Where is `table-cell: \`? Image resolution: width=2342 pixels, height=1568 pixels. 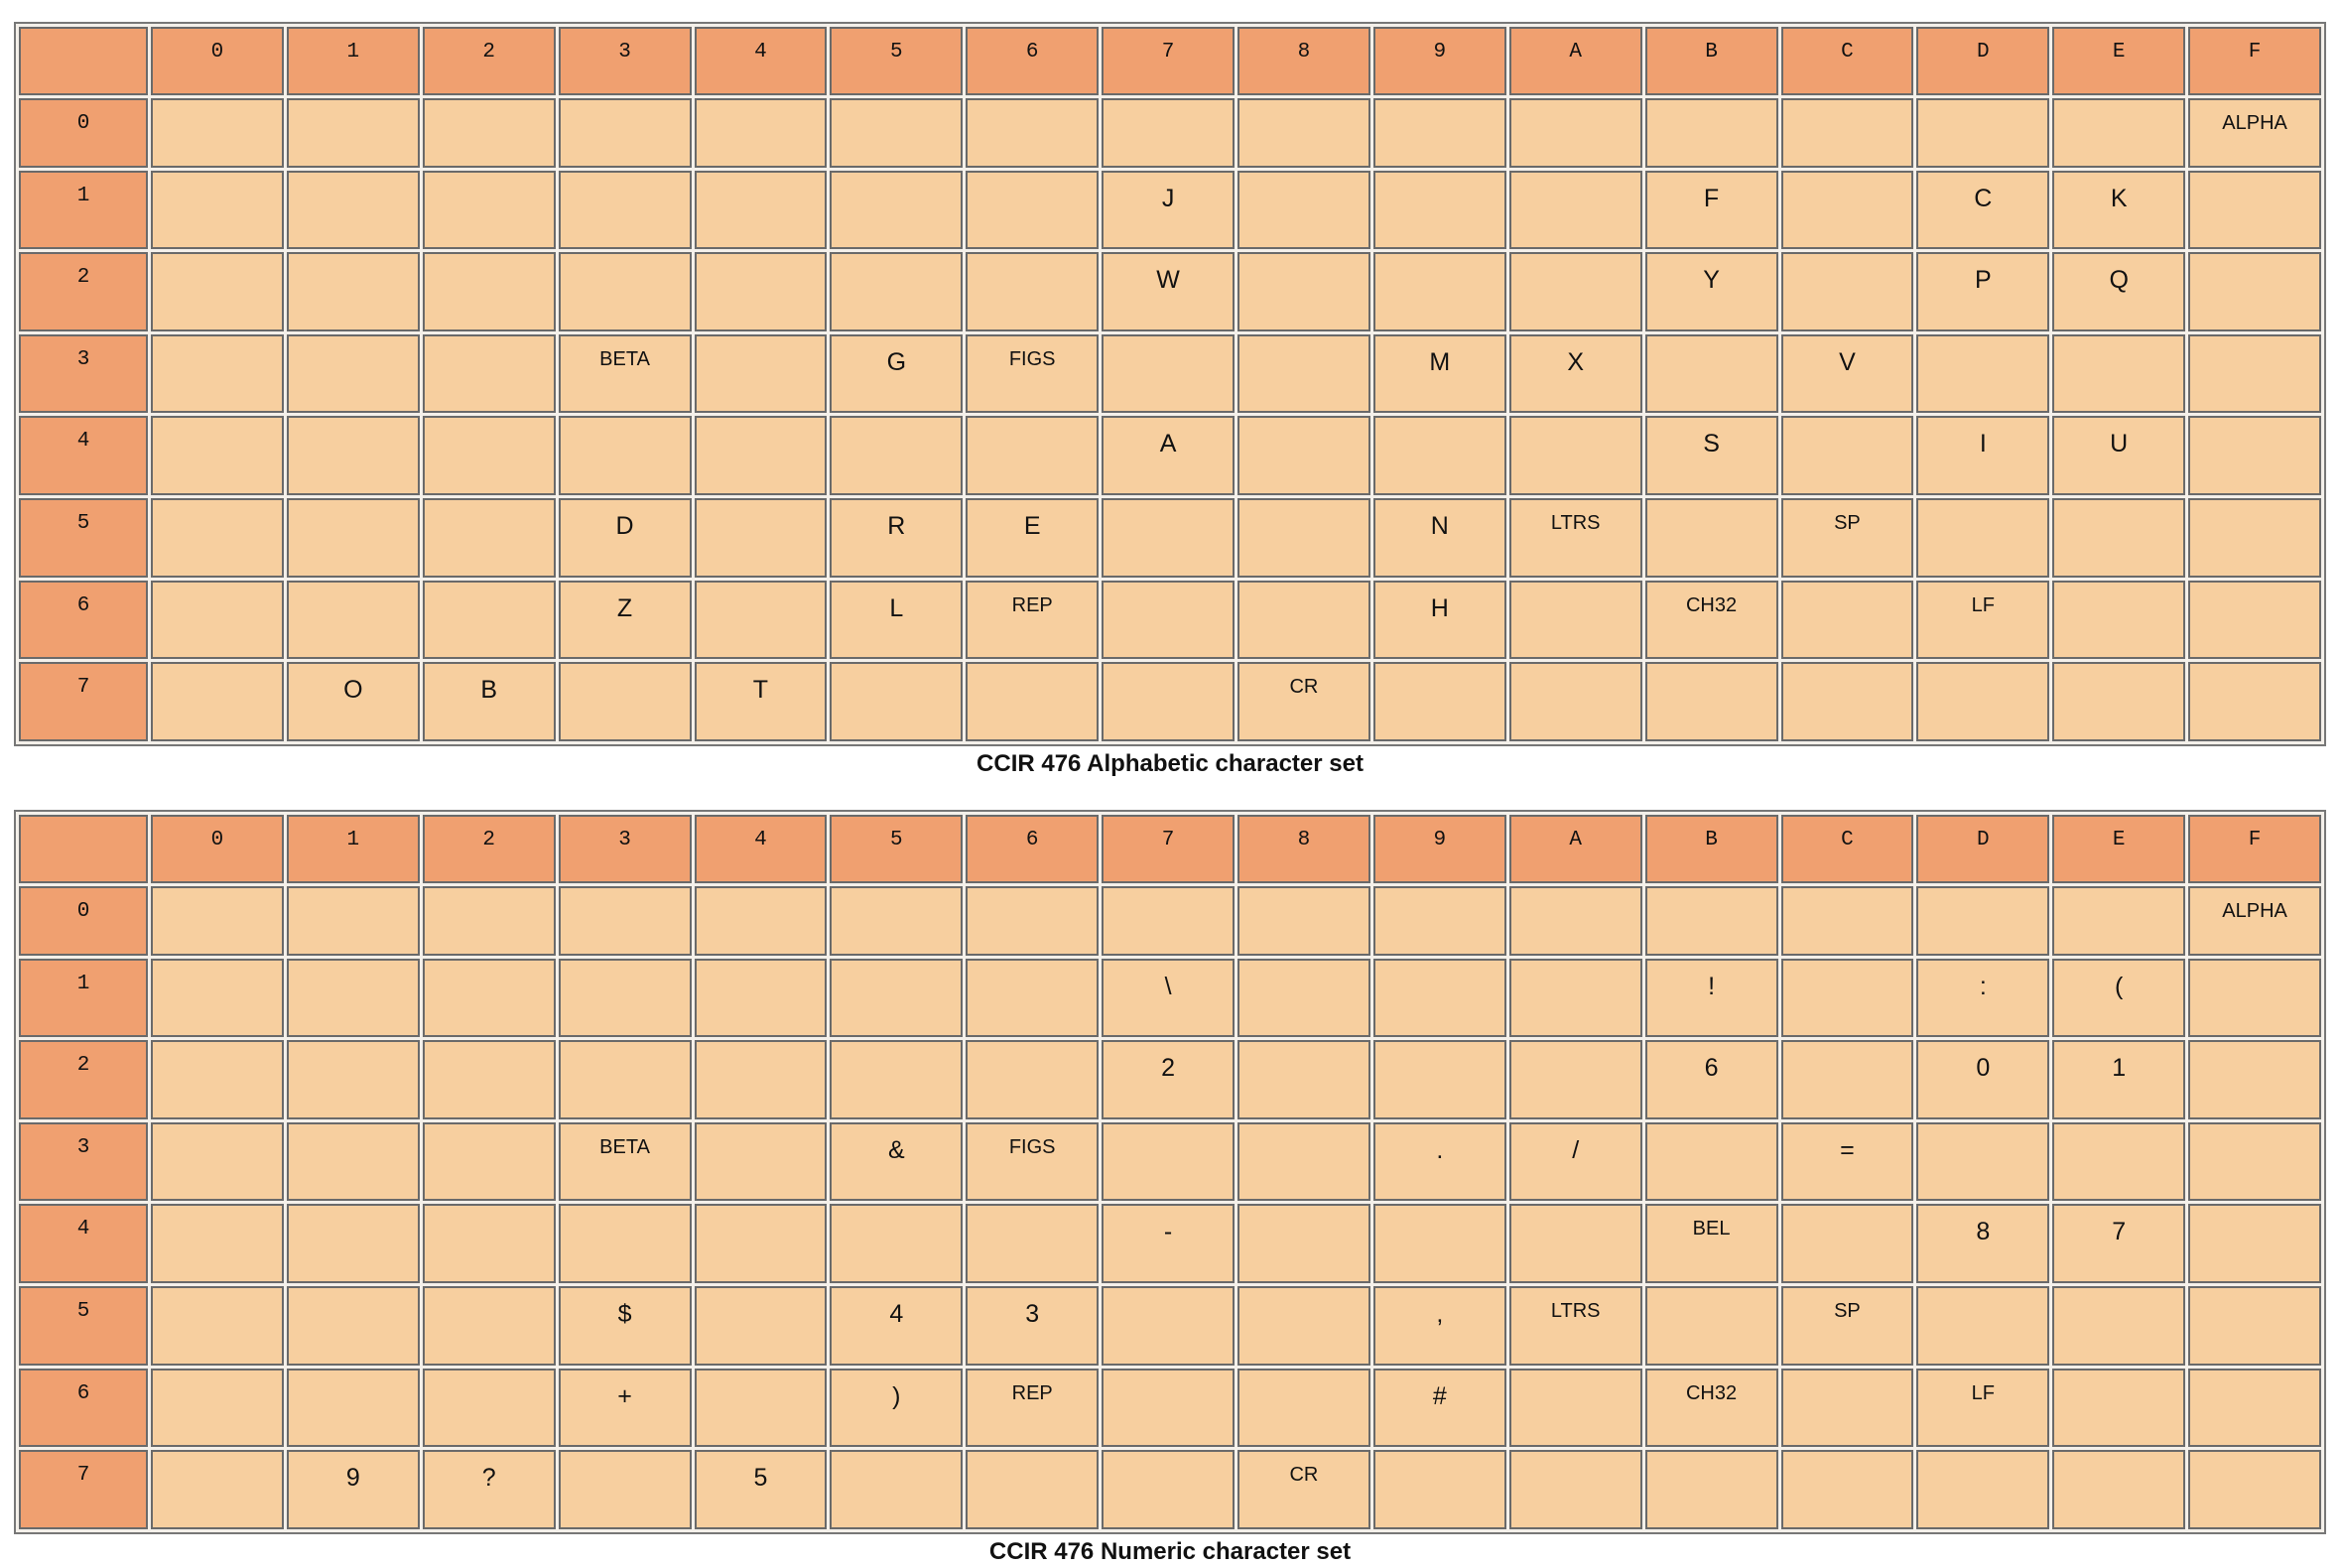
table-cell: \ is located at coordinates (1168, 998).